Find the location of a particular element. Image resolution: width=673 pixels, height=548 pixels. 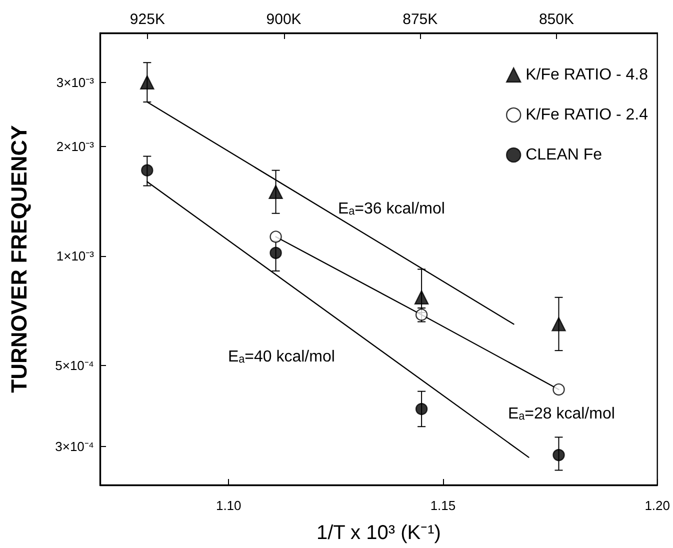

y-tick-label: 2×10⁻³ is located at coordinates (75, 146).